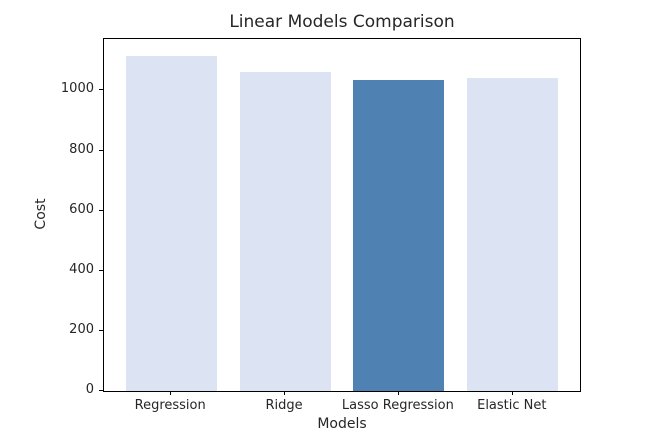 This screenshot has width=672, height=446. Describe the element at coordinates (285, 231) in the screenshot. I see `bar-ridge` at that location.